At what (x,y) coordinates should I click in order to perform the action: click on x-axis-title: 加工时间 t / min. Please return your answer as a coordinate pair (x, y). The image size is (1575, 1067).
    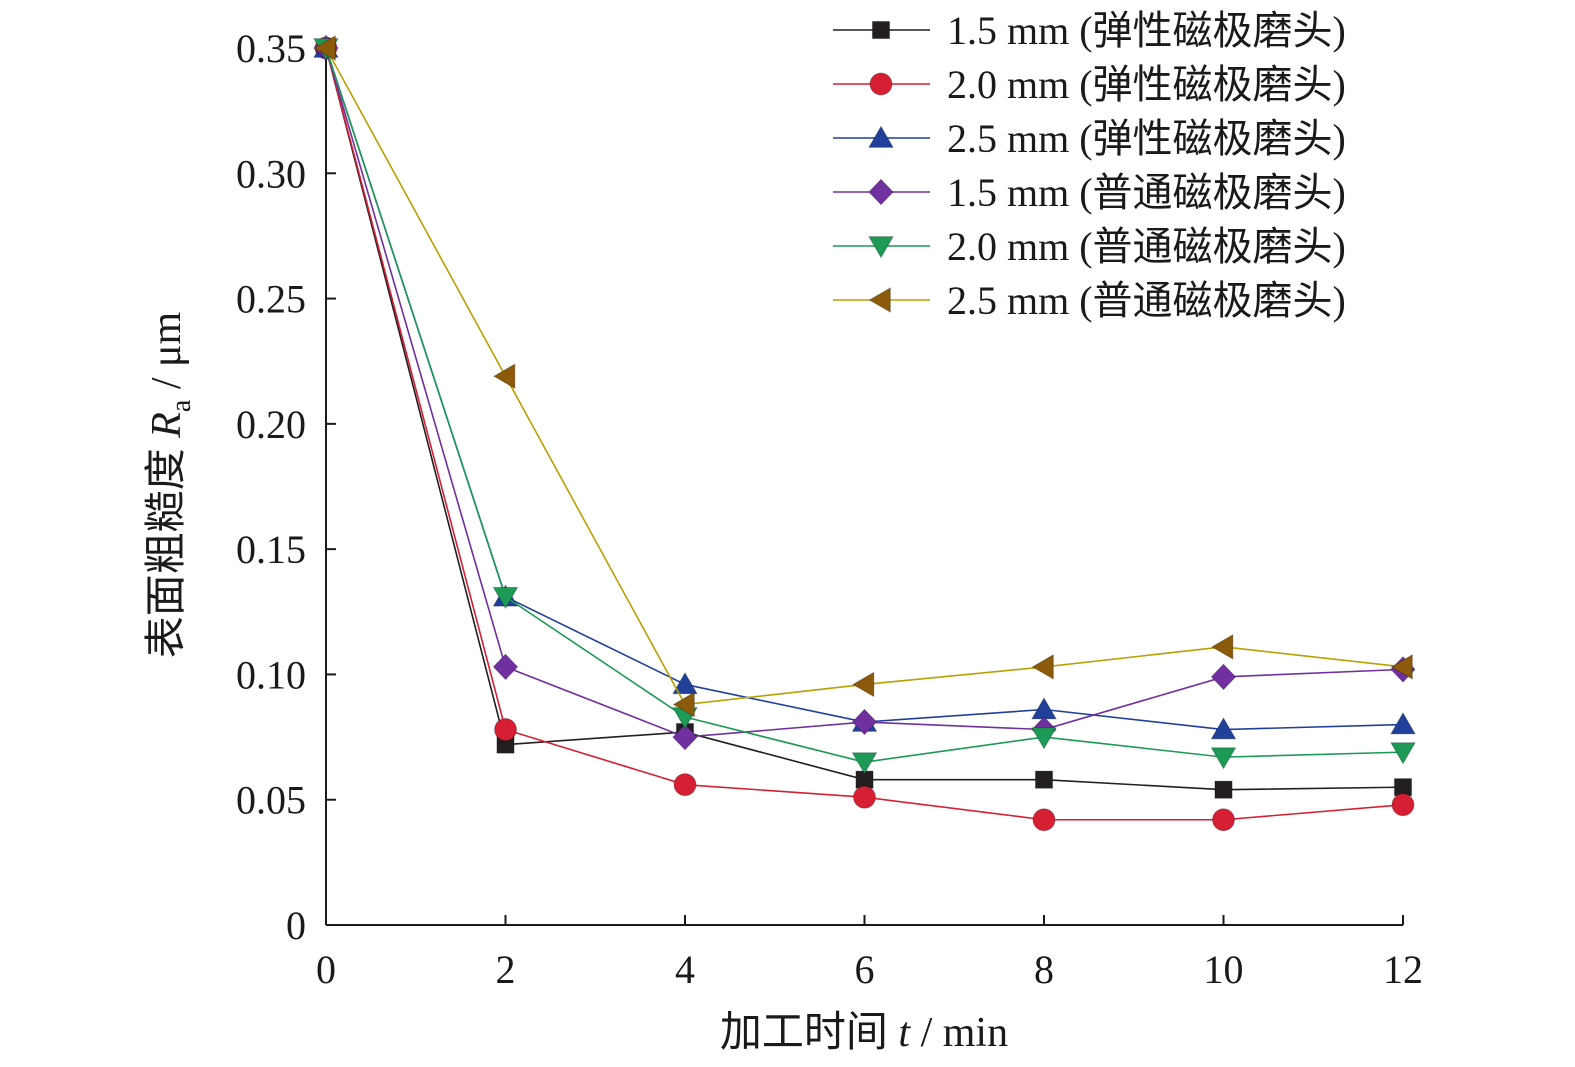
    Looking at the image, I should click on (864, 1033).